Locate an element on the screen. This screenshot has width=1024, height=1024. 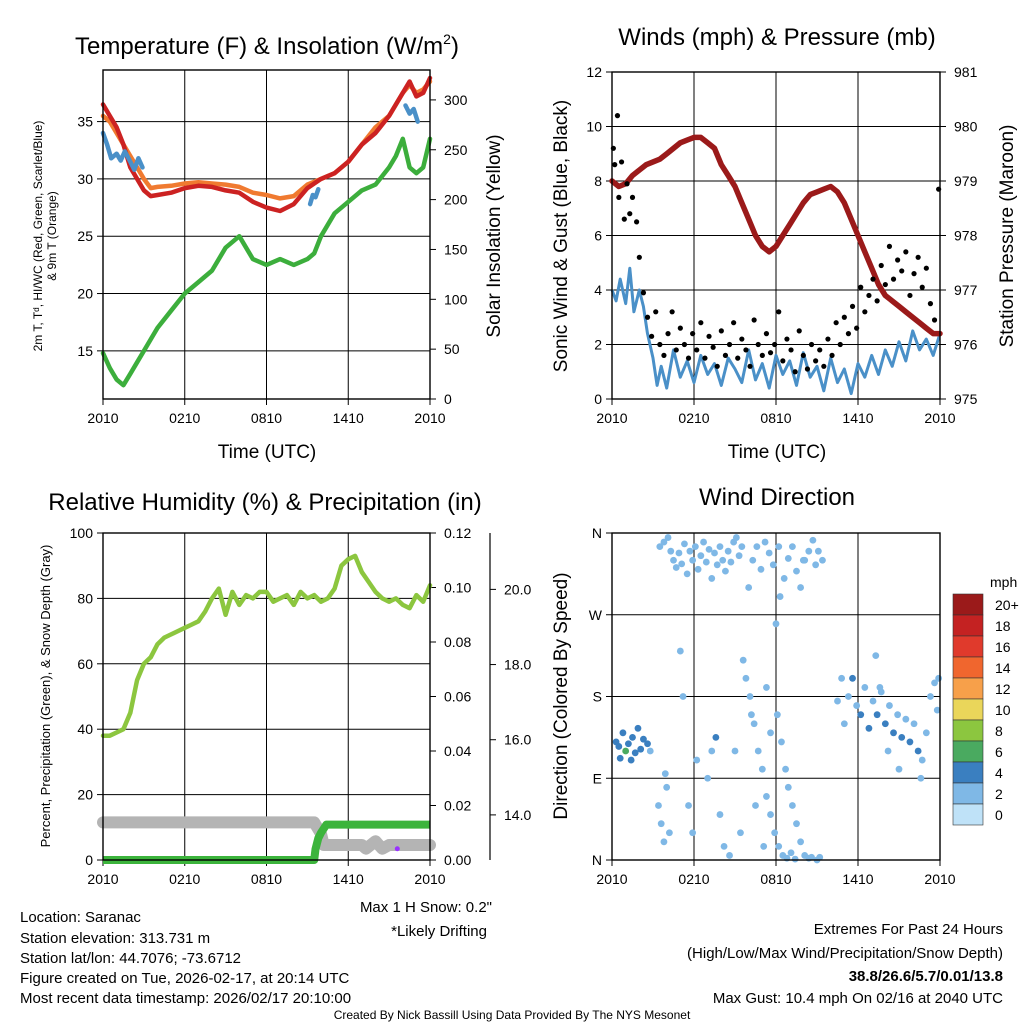
wind-direction-title: Wind Direction is located at coordinates (777, 497).